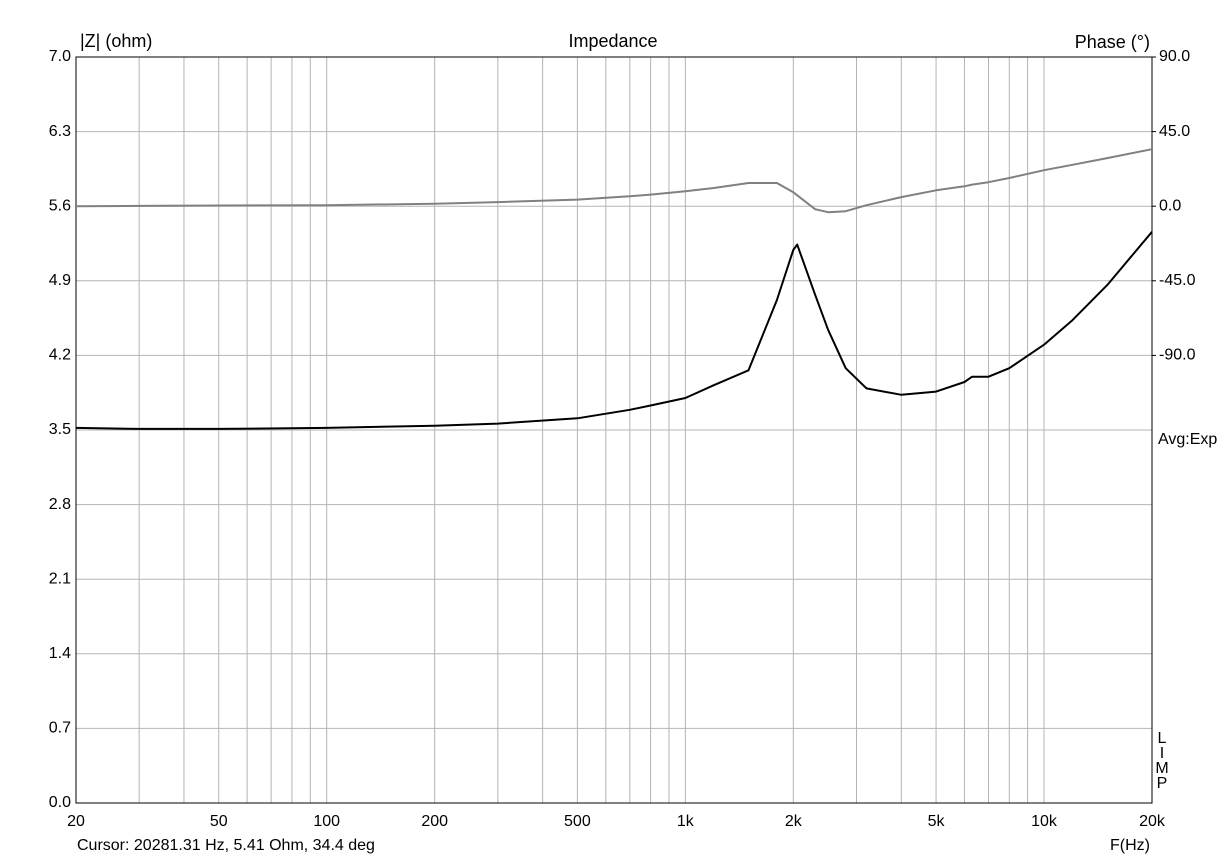  What do you see at coordinates (612, 41) in the screenshot?
I see `chart-title: Impedance` at bounding box center [612, 41].